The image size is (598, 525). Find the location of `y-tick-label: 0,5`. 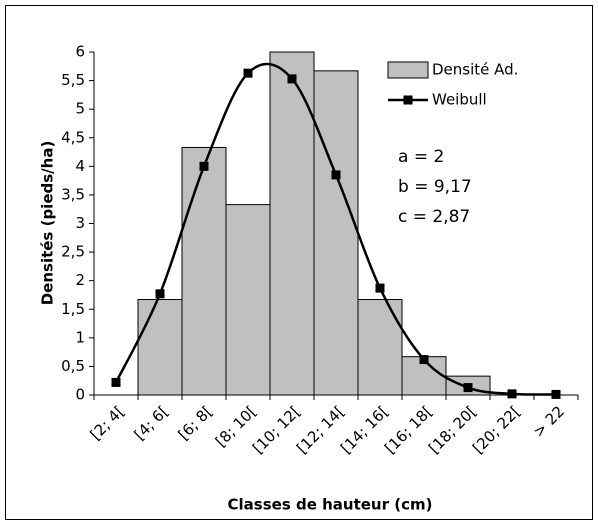

y-tick-label: 0,5 is located at coordinates (73, 366).